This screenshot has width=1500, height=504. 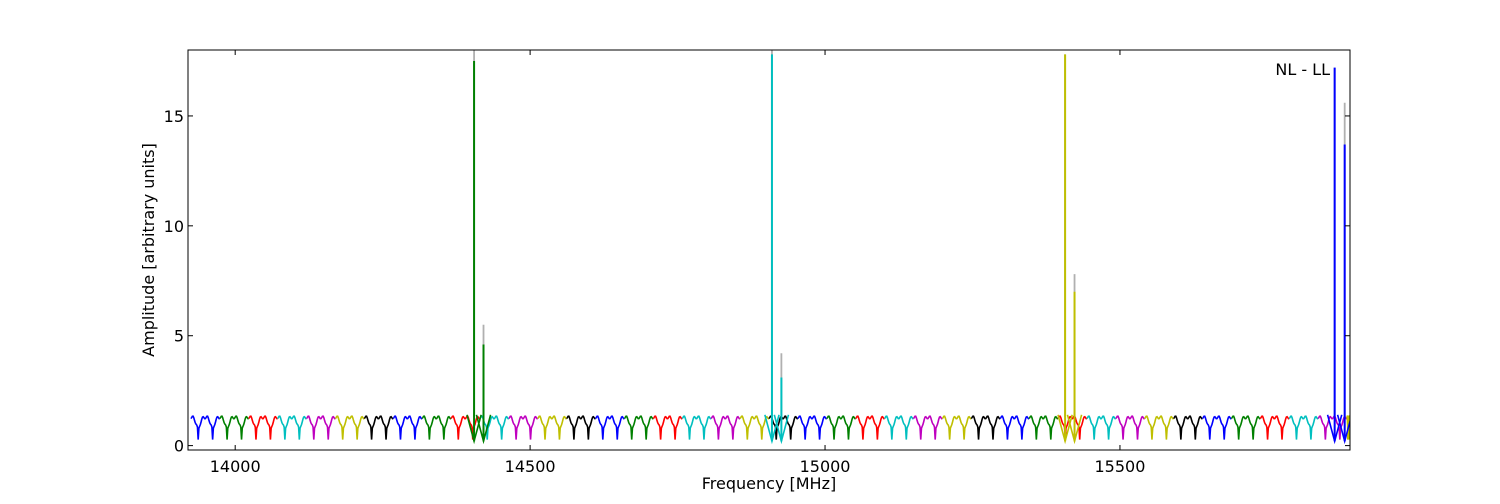 What do you see at coordinates (174, 226) in the screenshot?
I see `y-tick-label: 10` at bounding box center [174, 226].